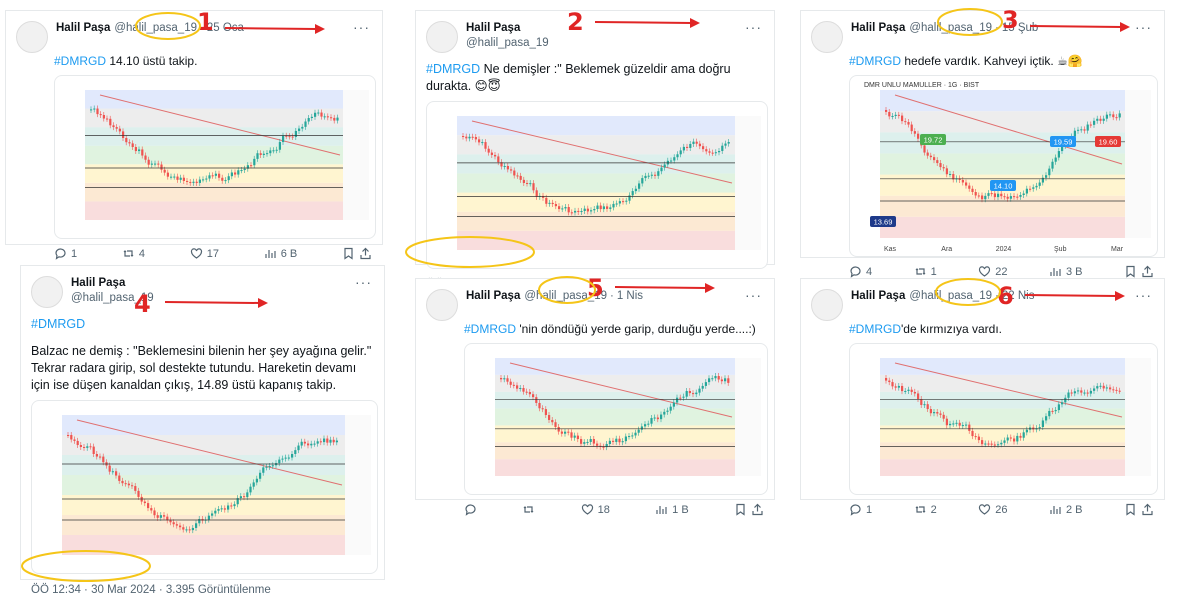 The height and width of the screenshot is (602, 1200). Describe the element at coordinates (1065, 509) in the screenshot. I see `views-count: 2 B` at that location.